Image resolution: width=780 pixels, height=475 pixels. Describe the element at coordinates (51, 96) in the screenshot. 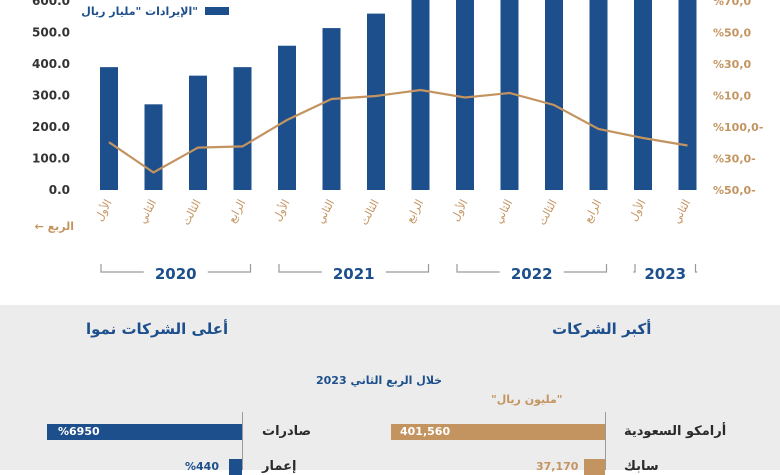

I see `left-axis-tick: 300.0` at that location.